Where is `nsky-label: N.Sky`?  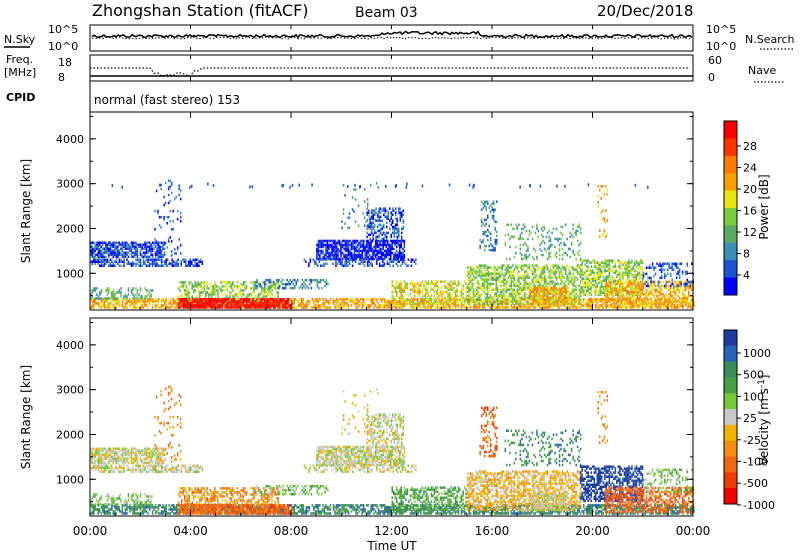 nsky-label: N.Sky is located at coordinates (20, 39).